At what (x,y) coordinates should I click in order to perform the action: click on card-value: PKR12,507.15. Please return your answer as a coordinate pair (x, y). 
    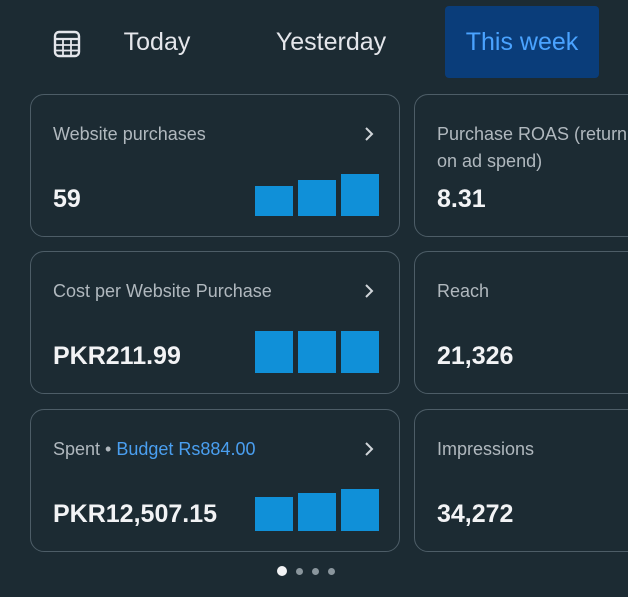
    Looking at the image, I should click on (135, 514).